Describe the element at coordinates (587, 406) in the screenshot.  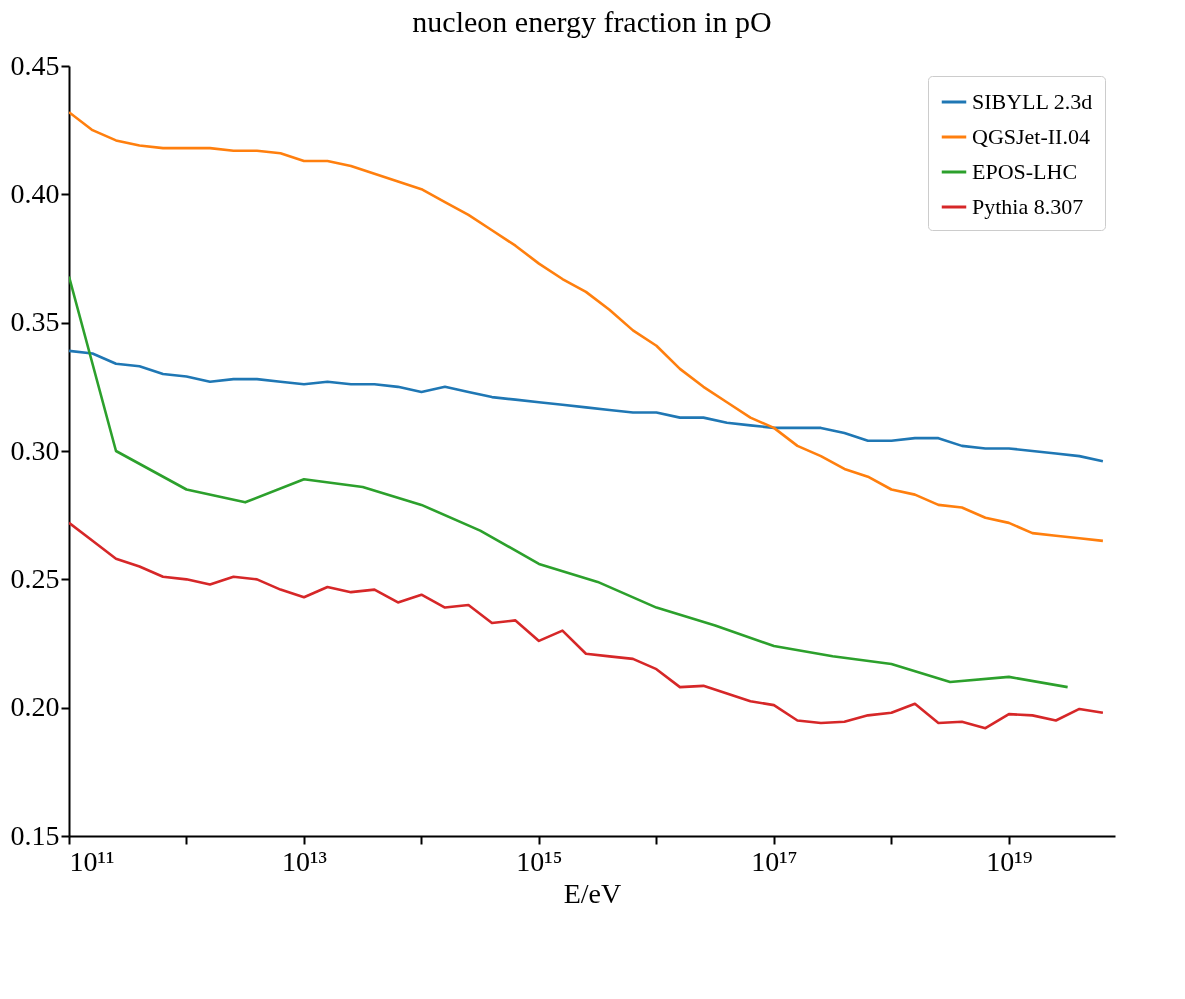
I see `line-series` at that location.